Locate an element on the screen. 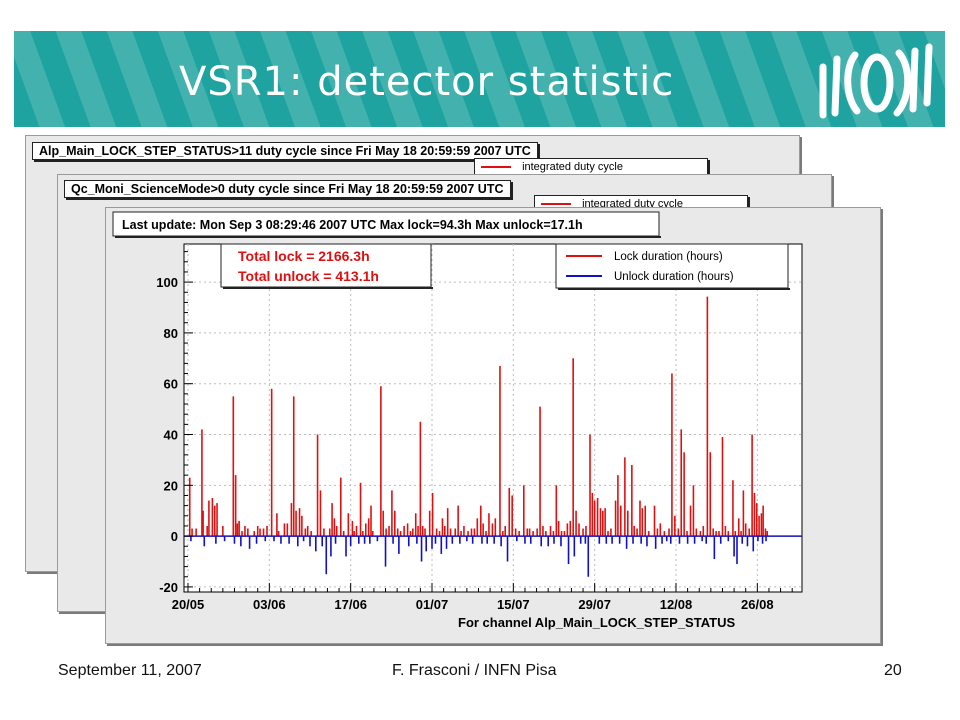 Image resolution: width=960 pixels, height=720 pixels. virgo-logo-icon is located at coordinates (876, 81).